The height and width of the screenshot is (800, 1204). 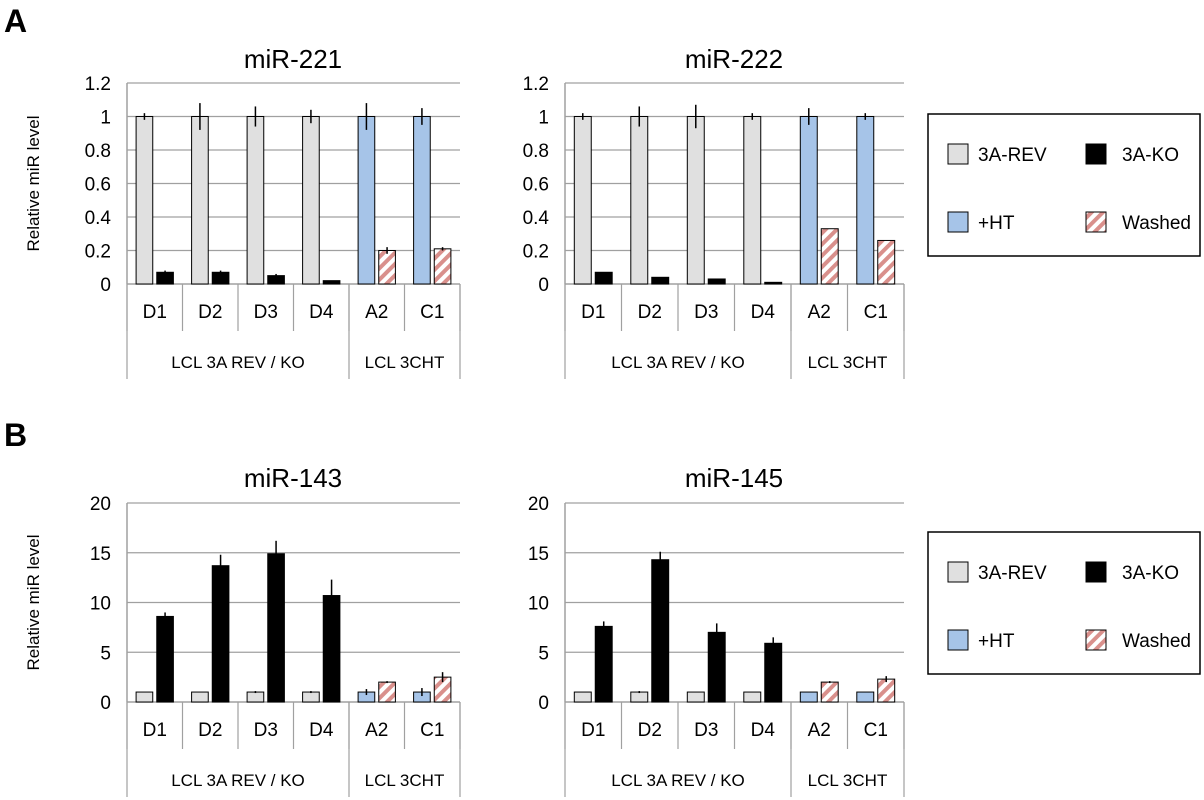 What do you see at coordinates (1150, 573) in the screenshot?
I see `legend-label-ko: 3A-KO` at bounding box center [1150, 573].